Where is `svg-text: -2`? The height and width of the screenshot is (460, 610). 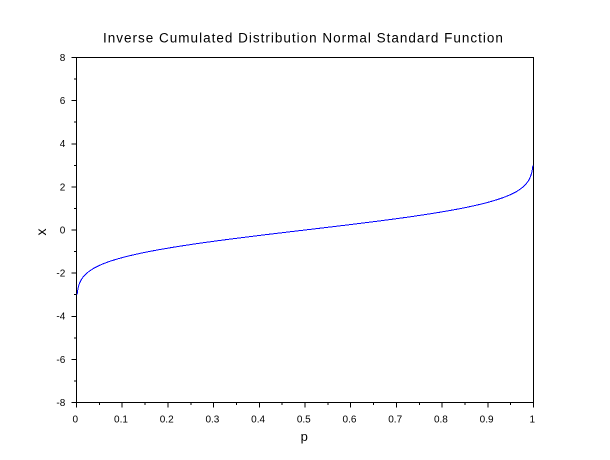 svg-text: -2 is located at coordinates (60, 274).